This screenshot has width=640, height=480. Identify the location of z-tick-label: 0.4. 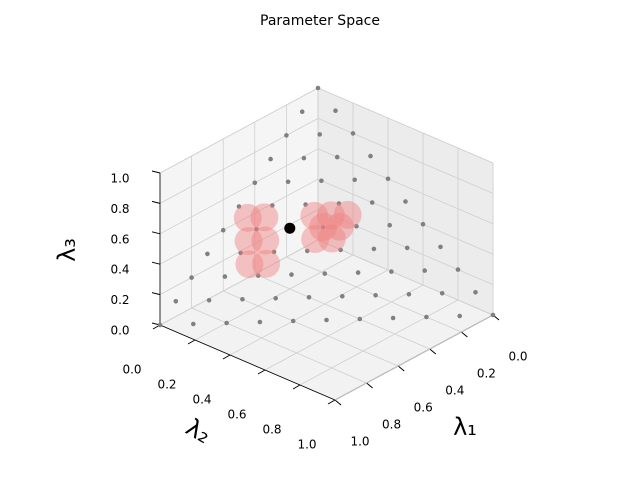
(119, 270).